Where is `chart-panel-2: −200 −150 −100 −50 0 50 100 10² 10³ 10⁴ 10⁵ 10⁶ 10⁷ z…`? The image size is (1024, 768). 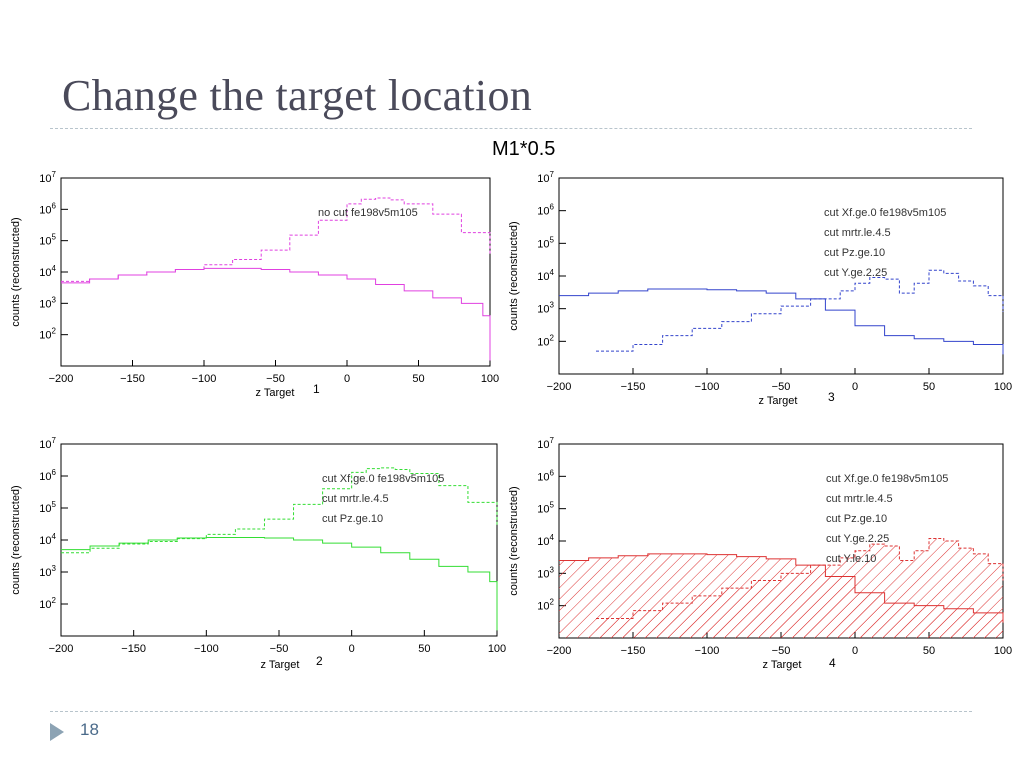
chart-panel-2: −200 −150 −100 −50 0 50 100 10² 10³ 10⁴ 10⁵ 10⁶ 10⁷ z… is located at coordinates (258, 553).